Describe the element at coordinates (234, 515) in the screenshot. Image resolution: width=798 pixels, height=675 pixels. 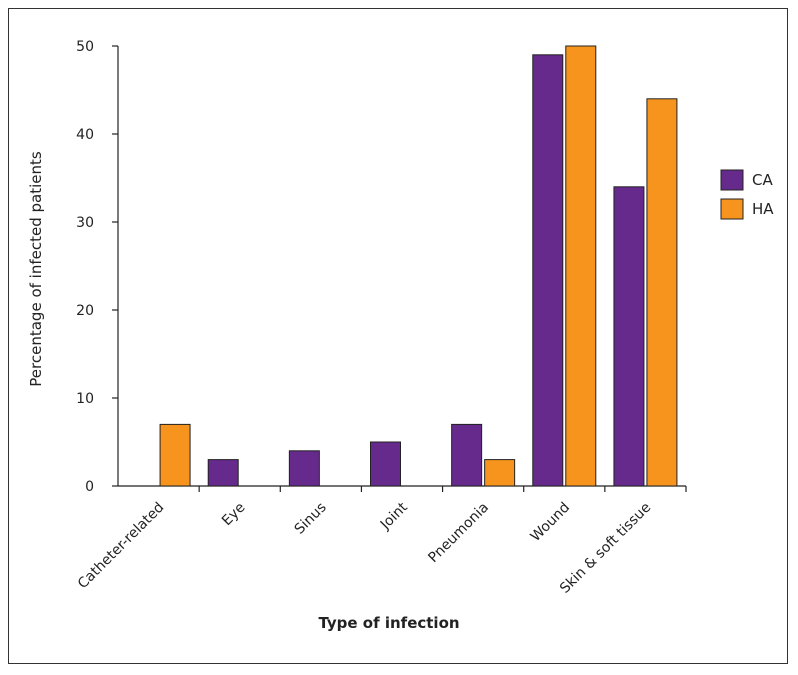
I see `x-tick-label: Eye` at that location.